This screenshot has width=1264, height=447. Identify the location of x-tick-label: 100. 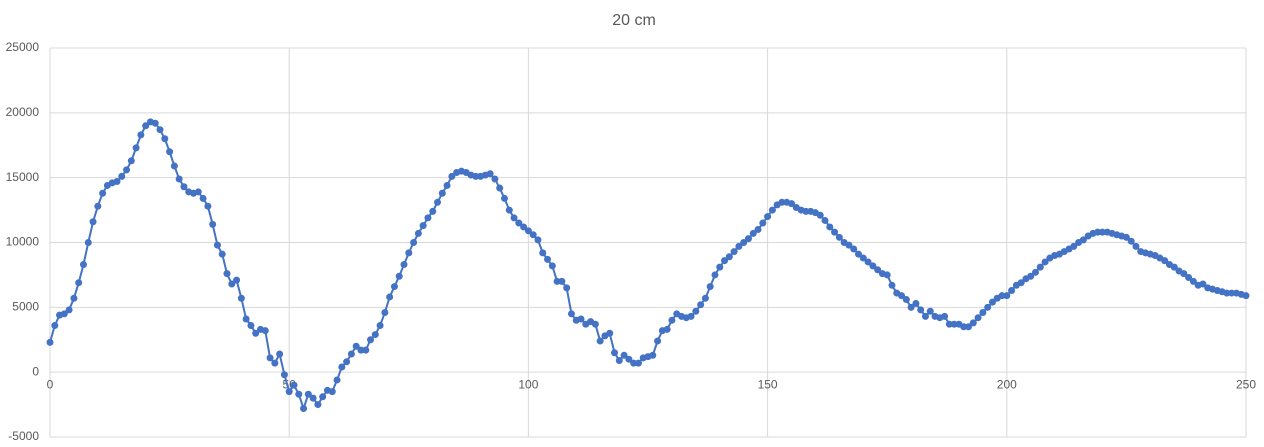
(528, 384).